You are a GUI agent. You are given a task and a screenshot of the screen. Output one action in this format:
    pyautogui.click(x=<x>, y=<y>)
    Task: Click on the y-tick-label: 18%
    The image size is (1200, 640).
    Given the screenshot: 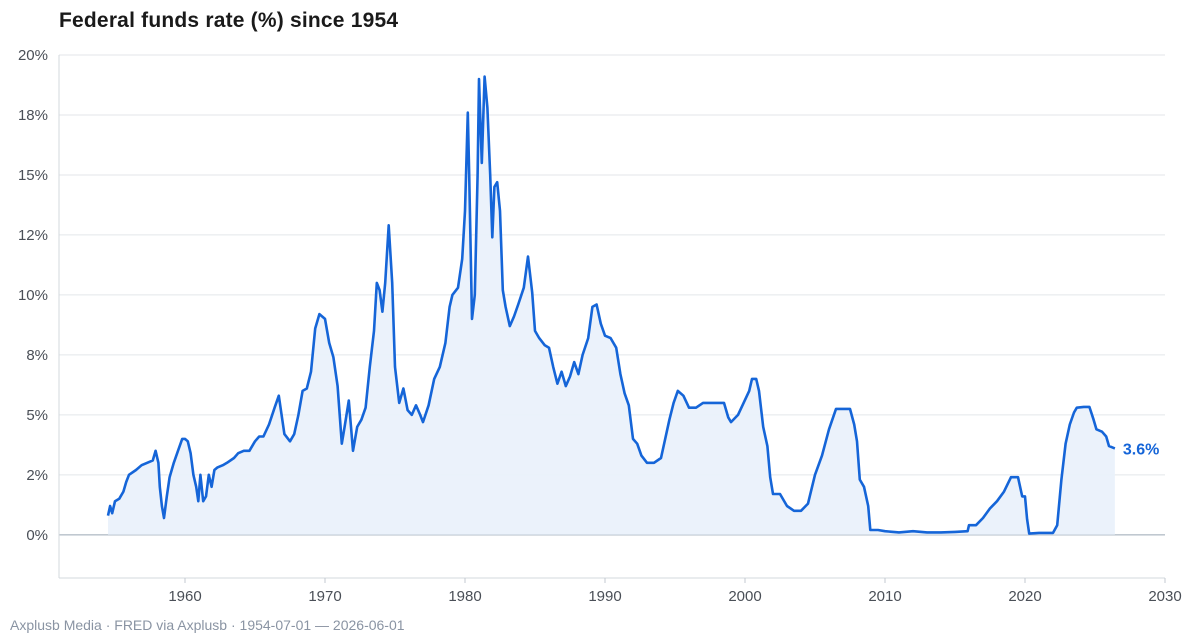 What is the action you would take?
    pyautogui.click(x=33, y=115)
    